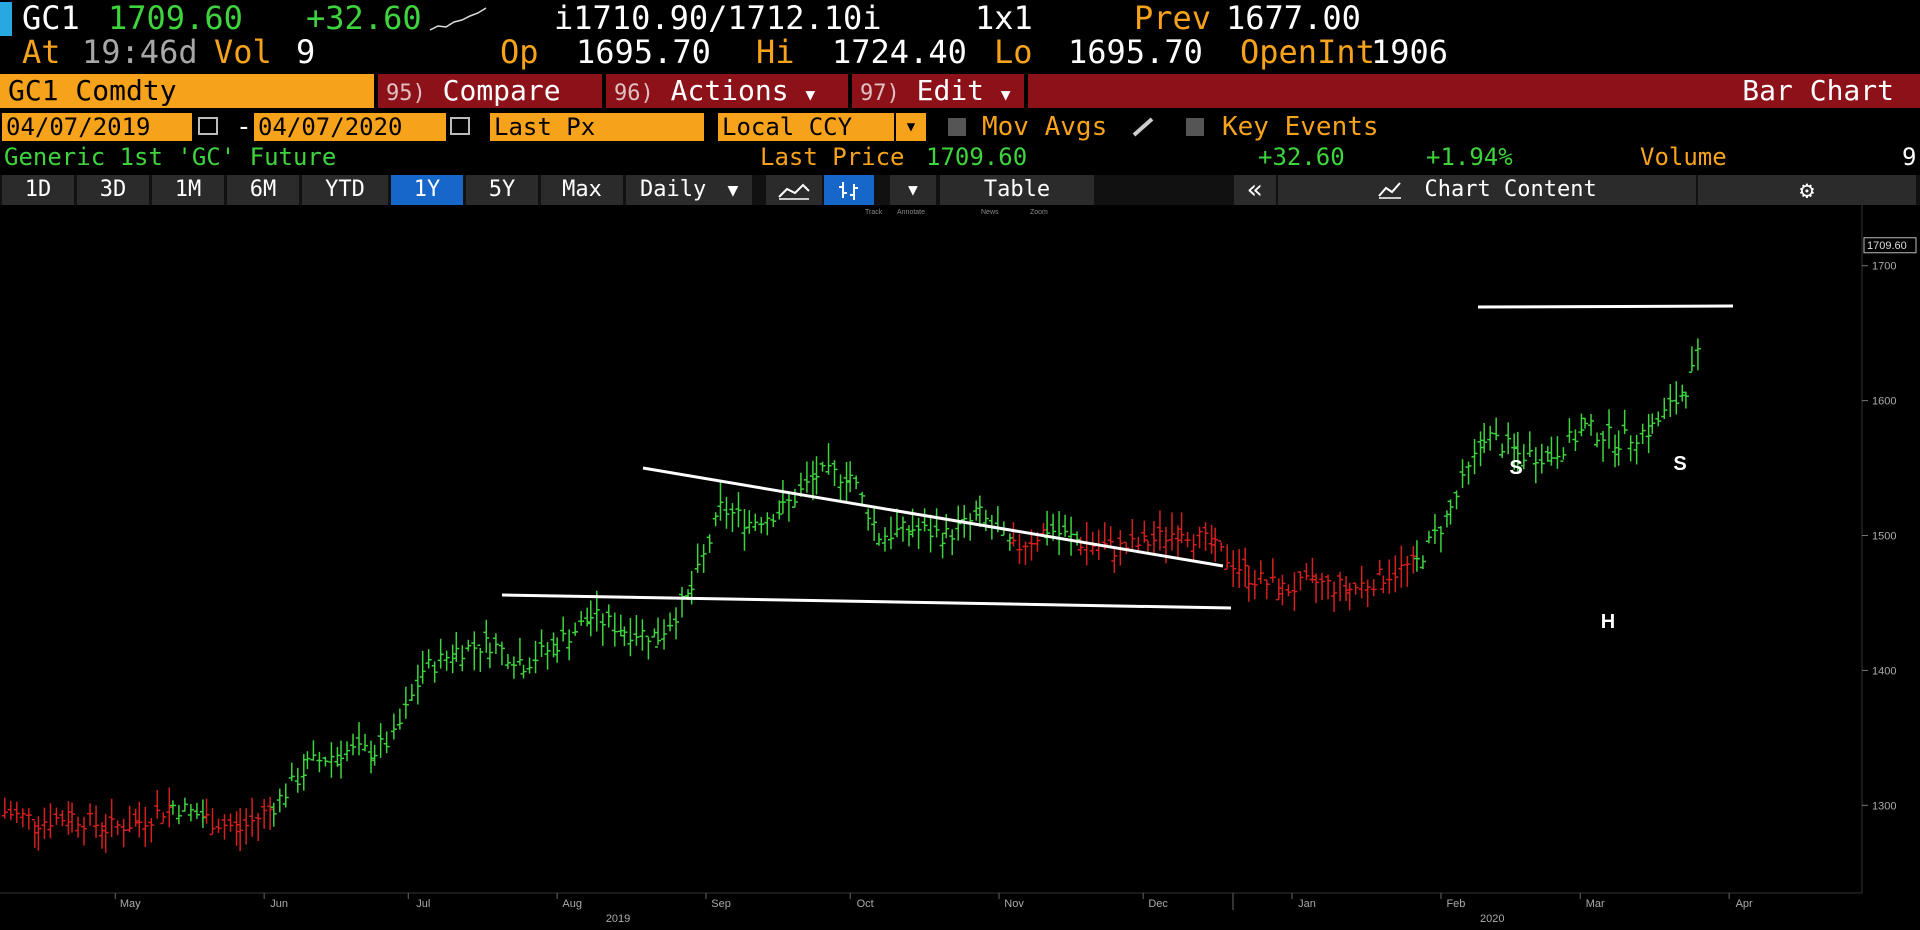 This screenshot has height=930, width=1920. What do you see at coordinates (1683, 157) in the screenshot?
I see `volume-label: Volume` at bounding box center [1683, 157].